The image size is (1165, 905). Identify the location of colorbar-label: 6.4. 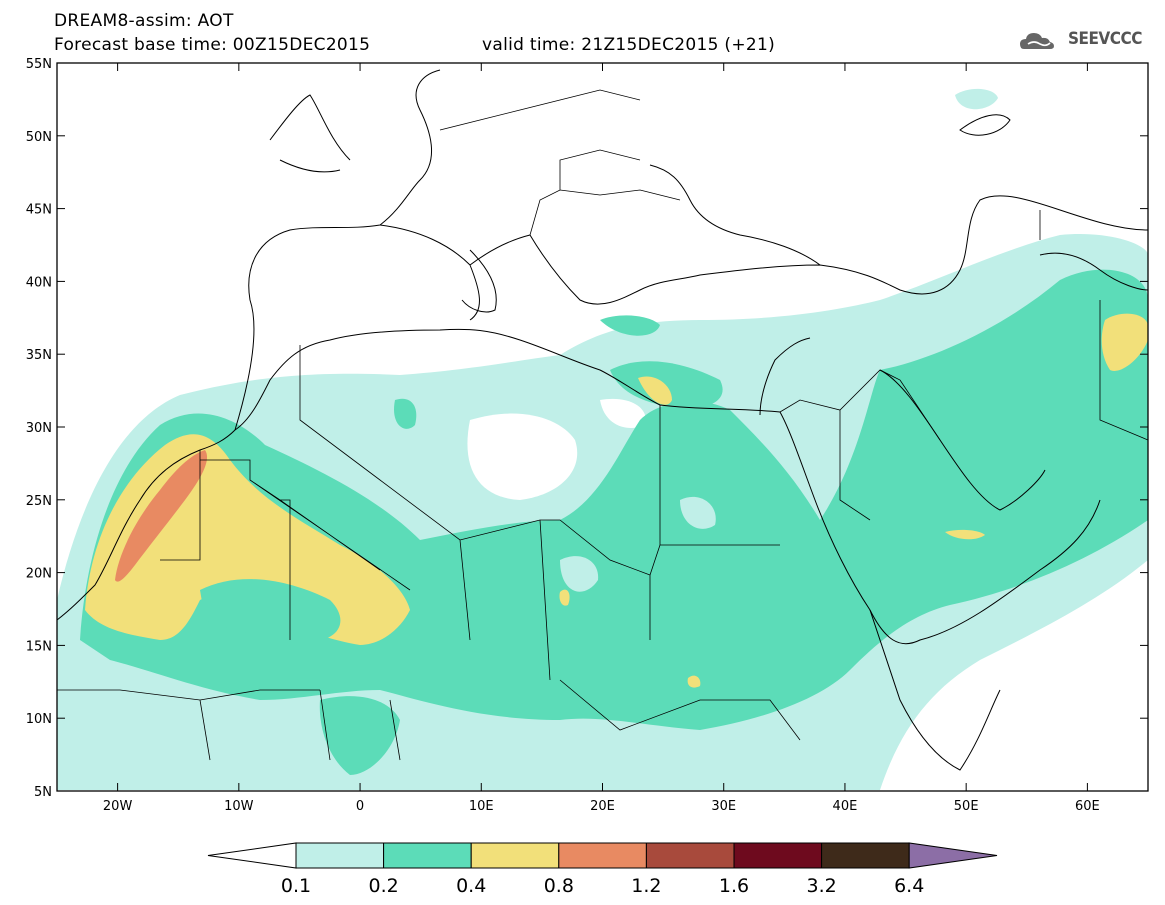
(909, 886).